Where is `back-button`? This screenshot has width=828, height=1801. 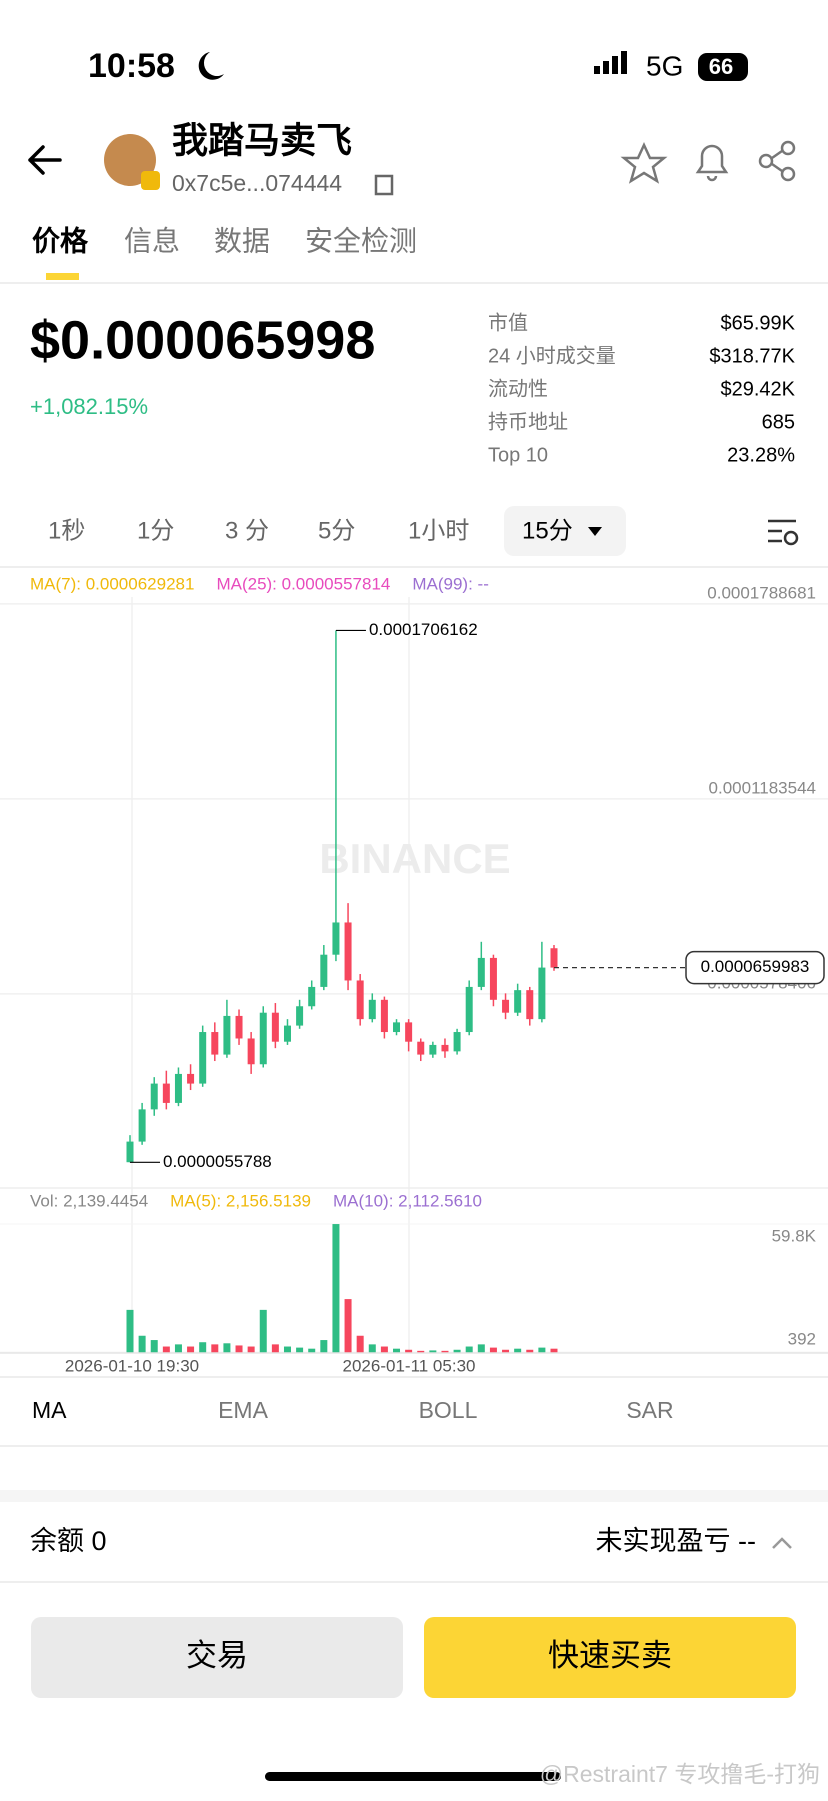
back-button is located at coordinates (45, 160).